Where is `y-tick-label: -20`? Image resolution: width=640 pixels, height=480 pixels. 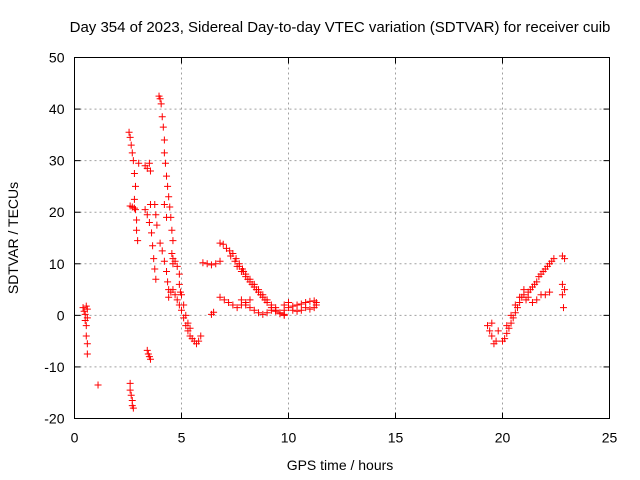
y-tick-label: -20 is located at coordinates (54, 419).